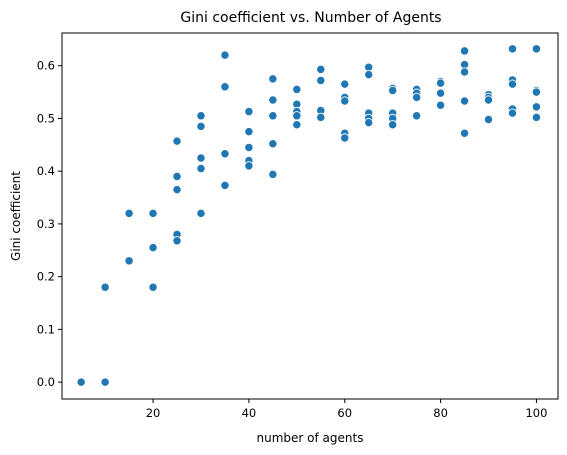 The image size is (567, 455). I want to click on y-axis-ticks: 0.0 0.1 0.2 0.3 0.4 0.5 0.6, so click(49, 224).